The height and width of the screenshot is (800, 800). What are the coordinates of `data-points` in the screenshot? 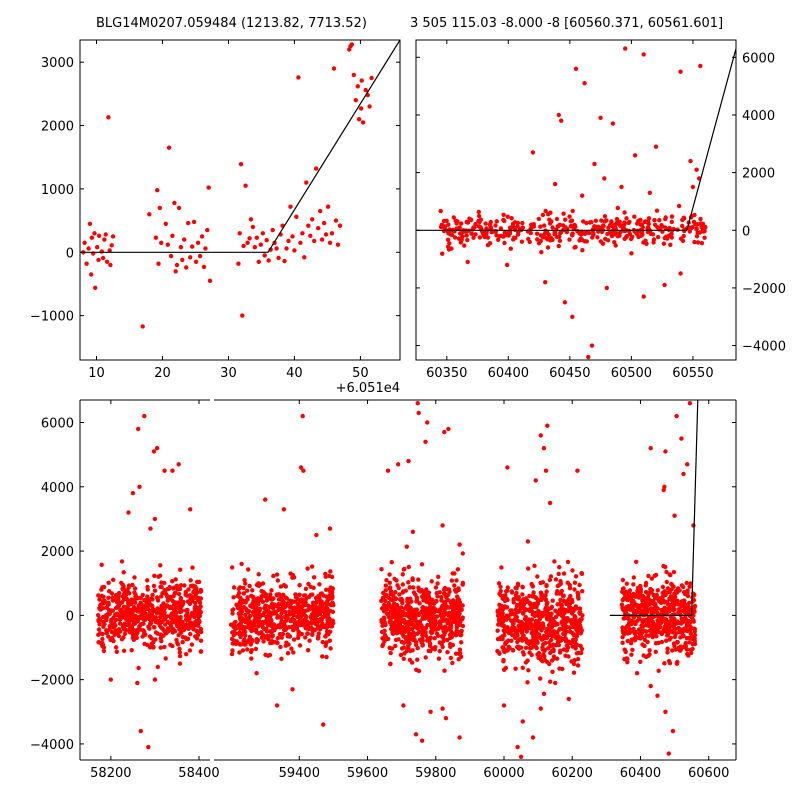 It's located at (227, 185).